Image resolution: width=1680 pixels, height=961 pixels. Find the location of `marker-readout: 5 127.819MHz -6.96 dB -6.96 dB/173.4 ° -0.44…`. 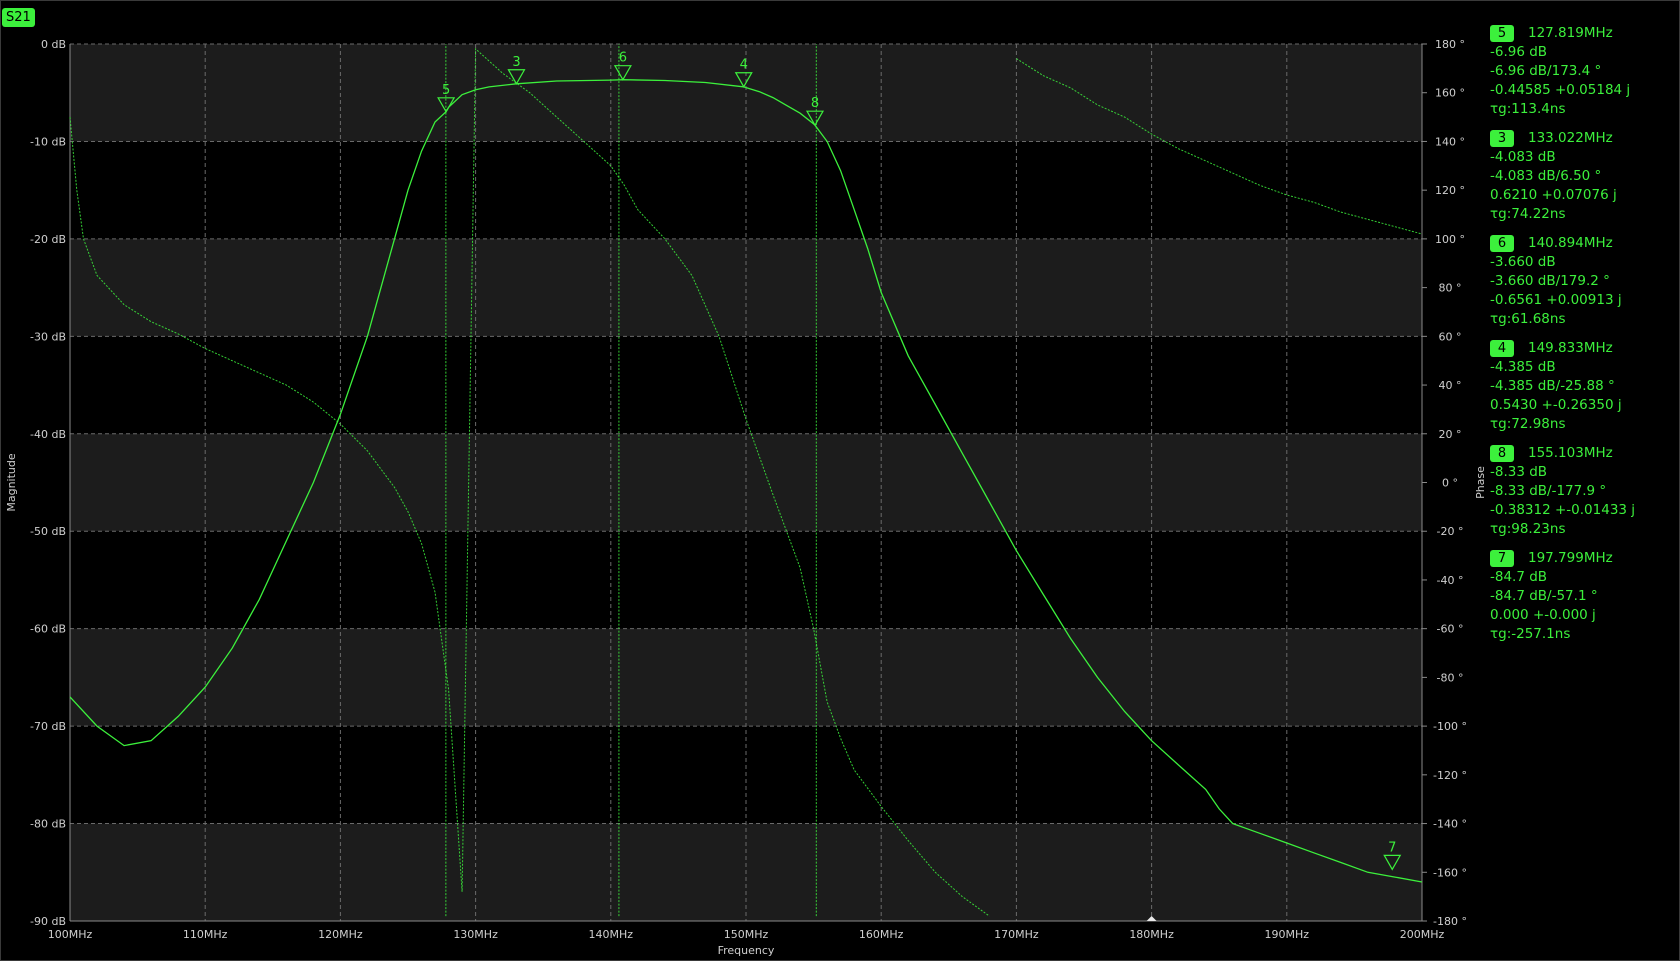

marker-readout: 5 127.819MHz -6.96 dB -6.96 dB/173.4 ° -0.44… is located at coordinates (1582, 71).